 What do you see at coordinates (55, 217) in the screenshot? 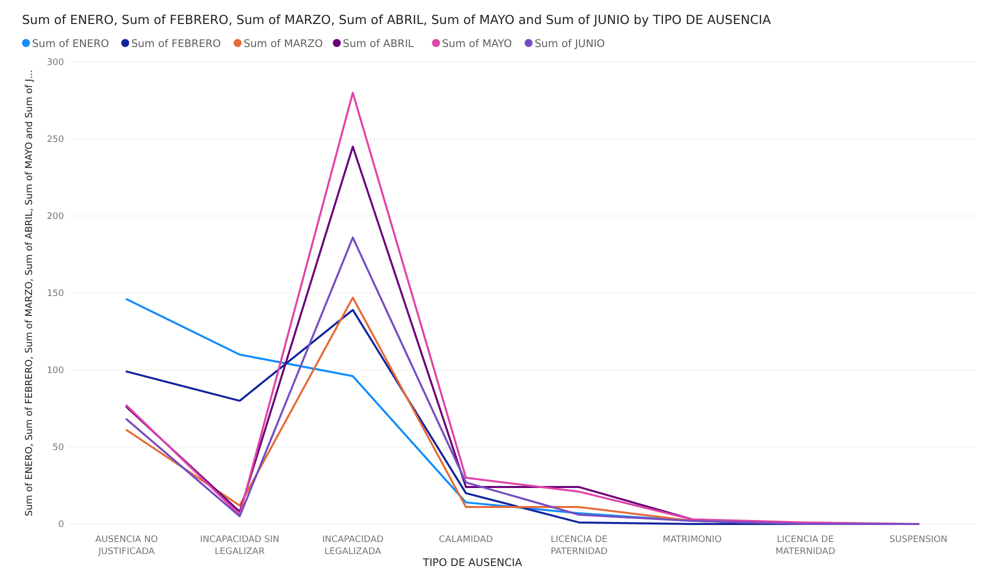
I see `y-tick-label: 200` at bounding box center [55, 217].